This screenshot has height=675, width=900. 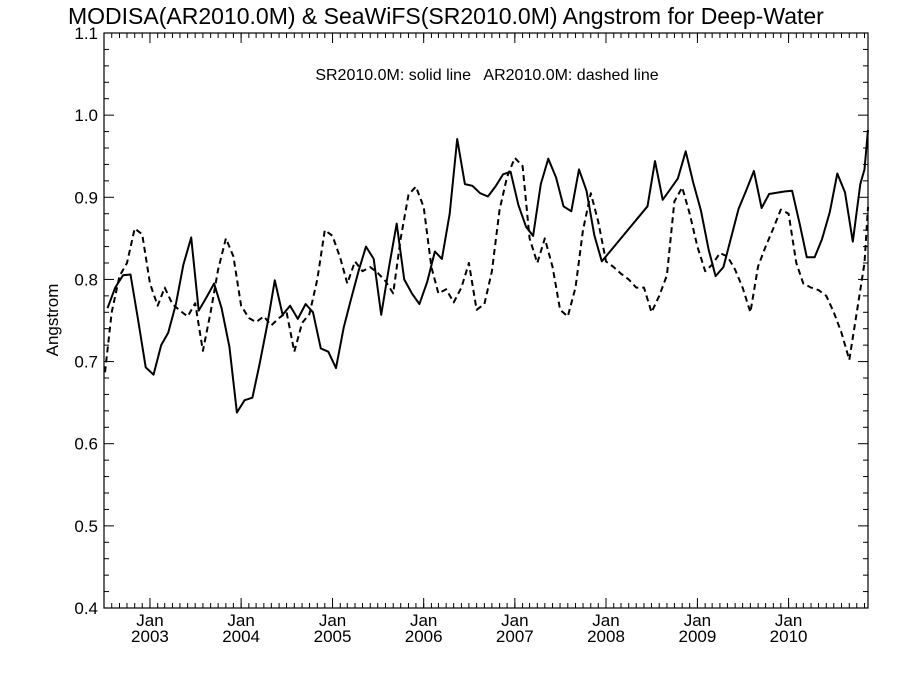 What do you see at coordinates (86, 33) in the screenshot?
I see `y-tick-label: 1.1` at bounding box center [86, 33].